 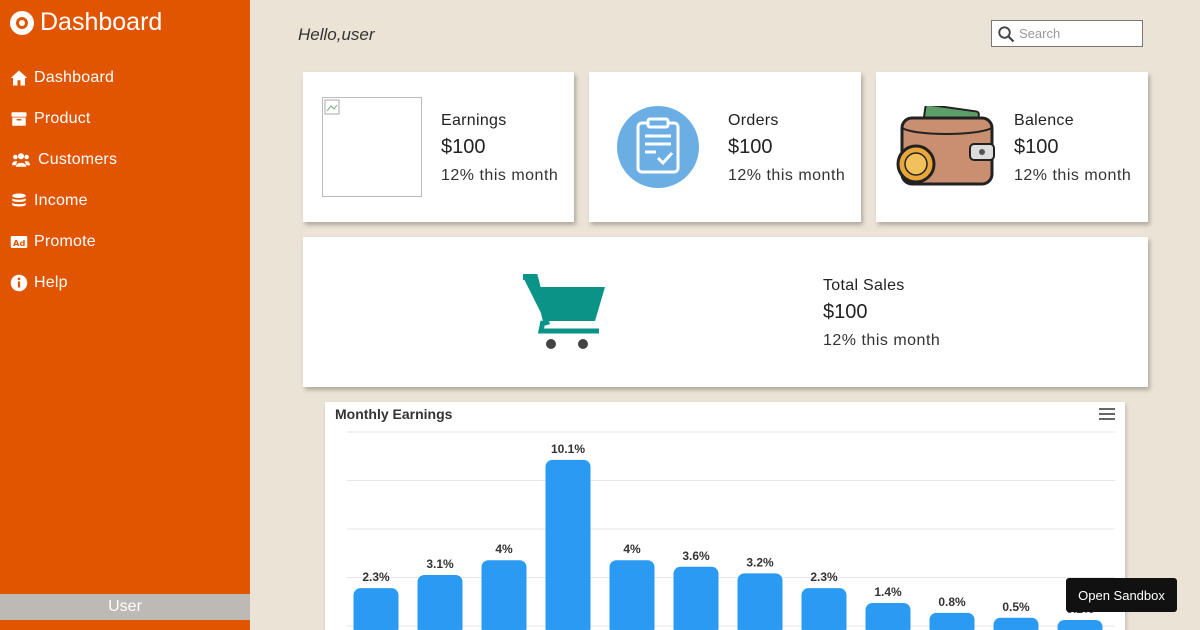 I want to click on chart-title: Monthly Earnings, so click(x=394, y=414).